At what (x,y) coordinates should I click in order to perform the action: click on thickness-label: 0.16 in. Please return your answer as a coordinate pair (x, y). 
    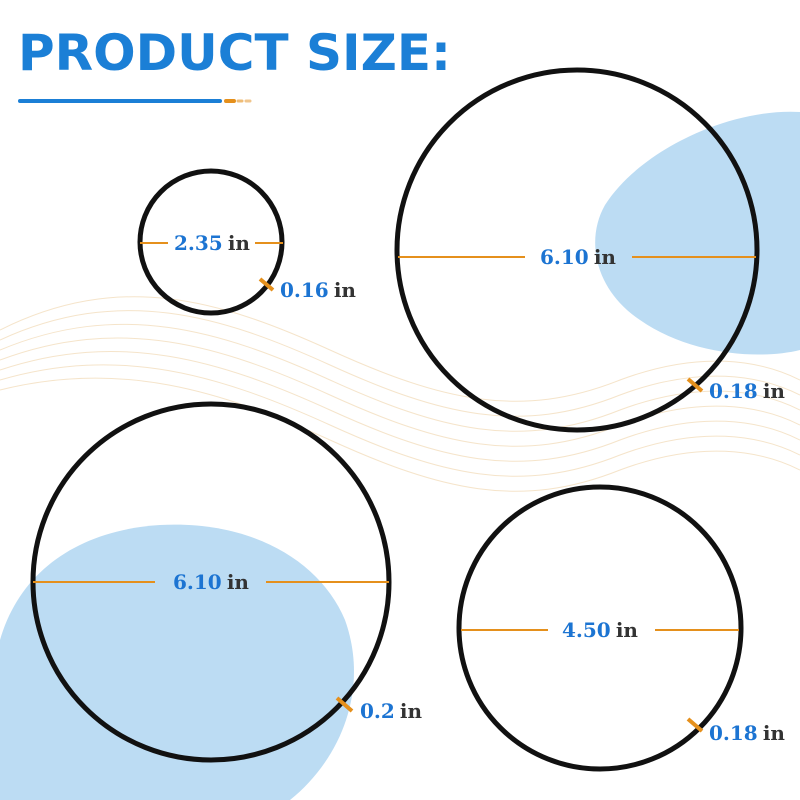
    Looking at the image, I should click on (318, 290).